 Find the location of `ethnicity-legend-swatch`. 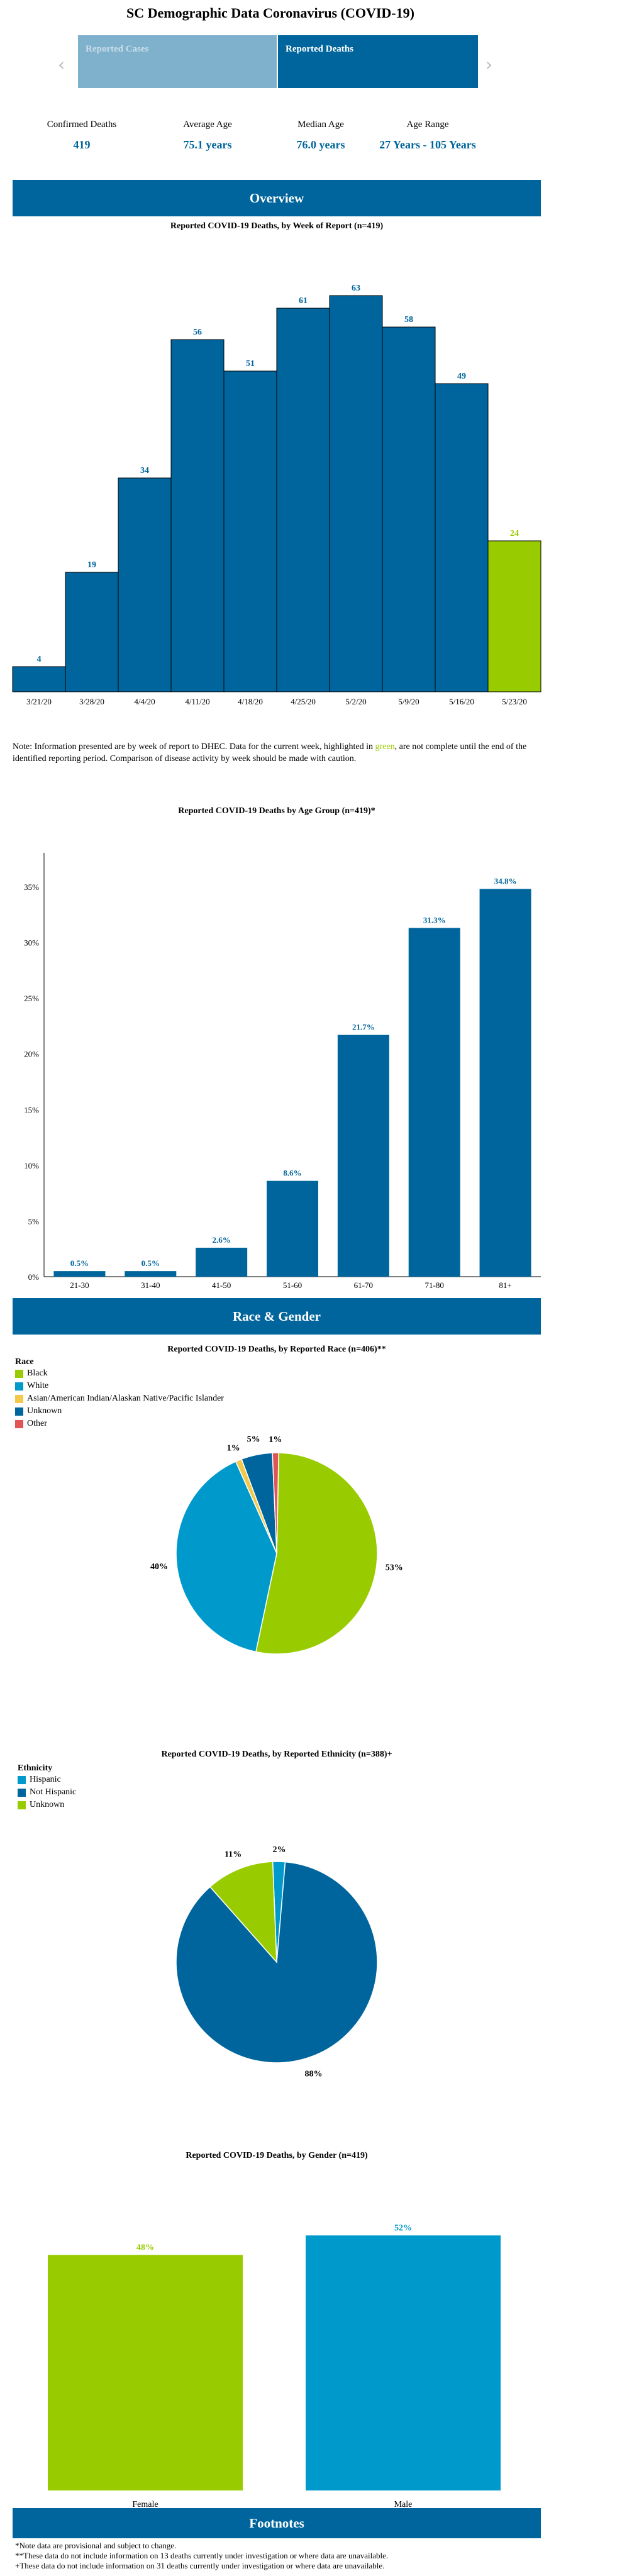

ethnicity-legend-swatch is located at coordinates (22, 1779).